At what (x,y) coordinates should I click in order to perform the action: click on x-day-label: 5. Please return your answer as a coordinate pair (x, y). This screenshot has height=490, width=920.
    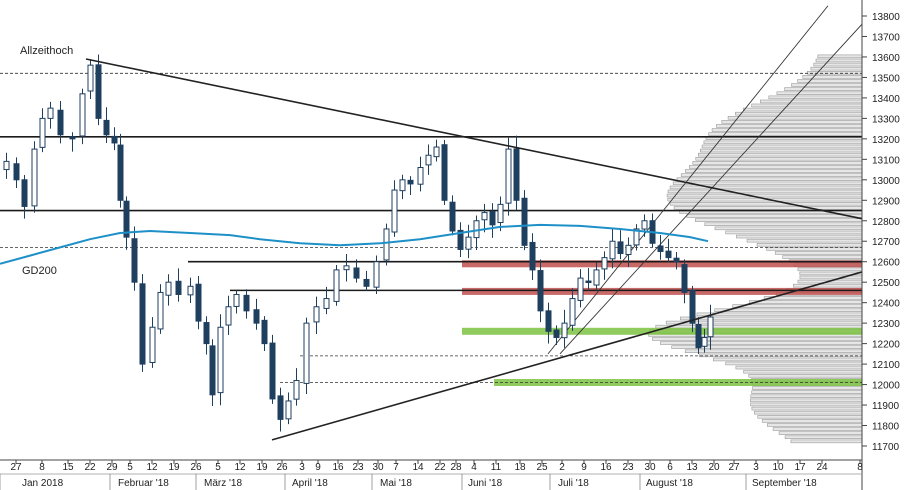
    Looking at the image, I should click on (130, 467).